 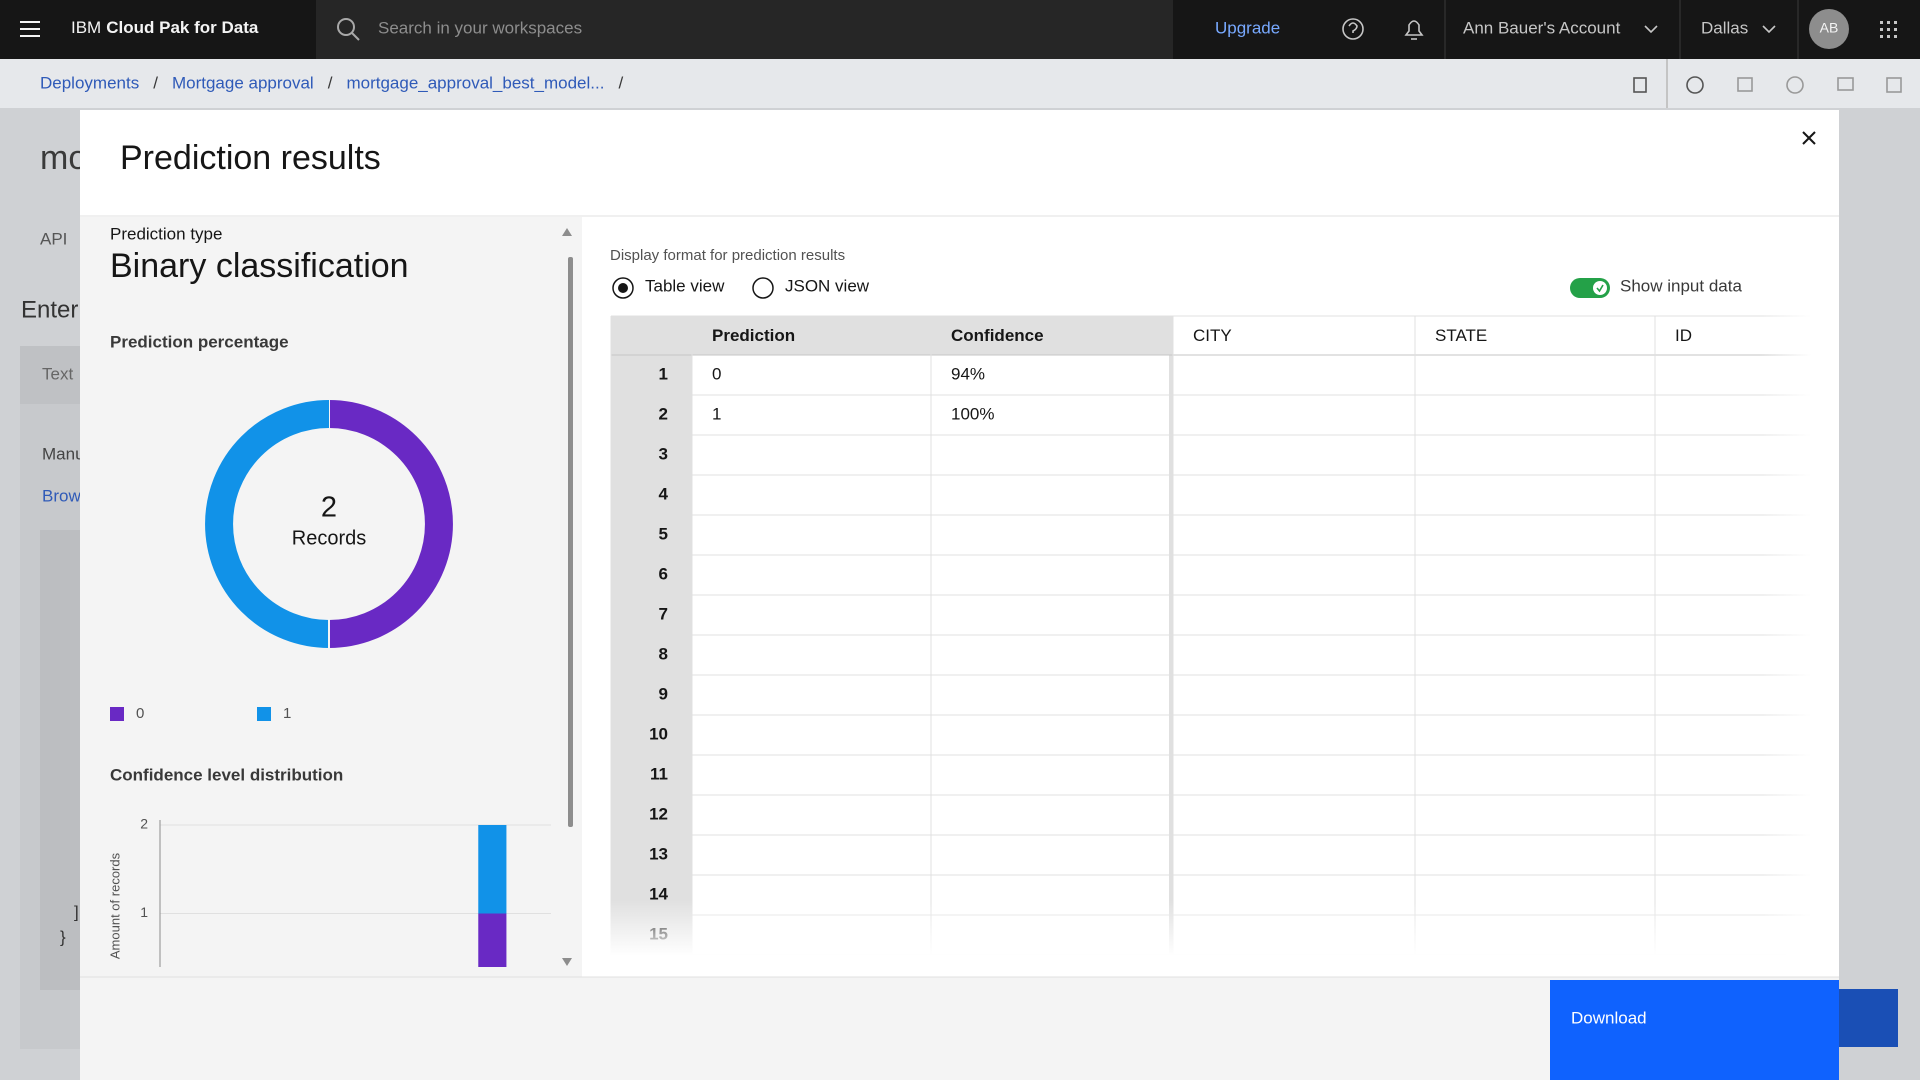 What do you see at coordinates (968, 373) in the screenshot?
I see `cell: 94%` at bounding box center [968, 373].